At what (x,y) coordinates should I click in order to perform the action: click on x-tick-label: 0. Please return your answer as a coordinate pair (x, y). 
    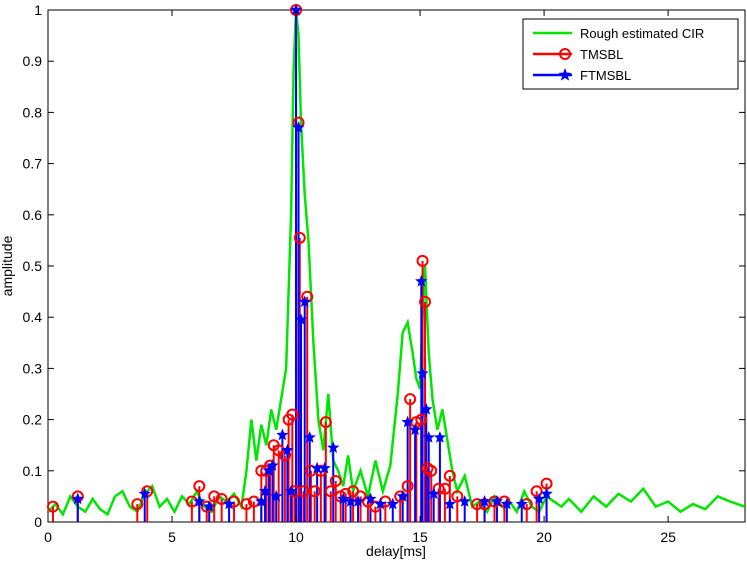
    Looking at the image, I should click on (48, 537).